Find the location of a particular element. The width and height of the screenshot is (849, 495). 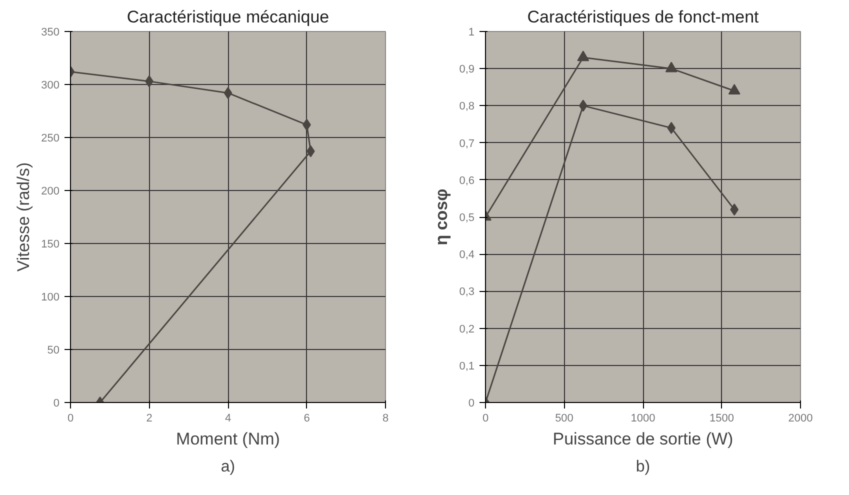

y-tick-label: 0,9 is located at coordinates (467, 70).